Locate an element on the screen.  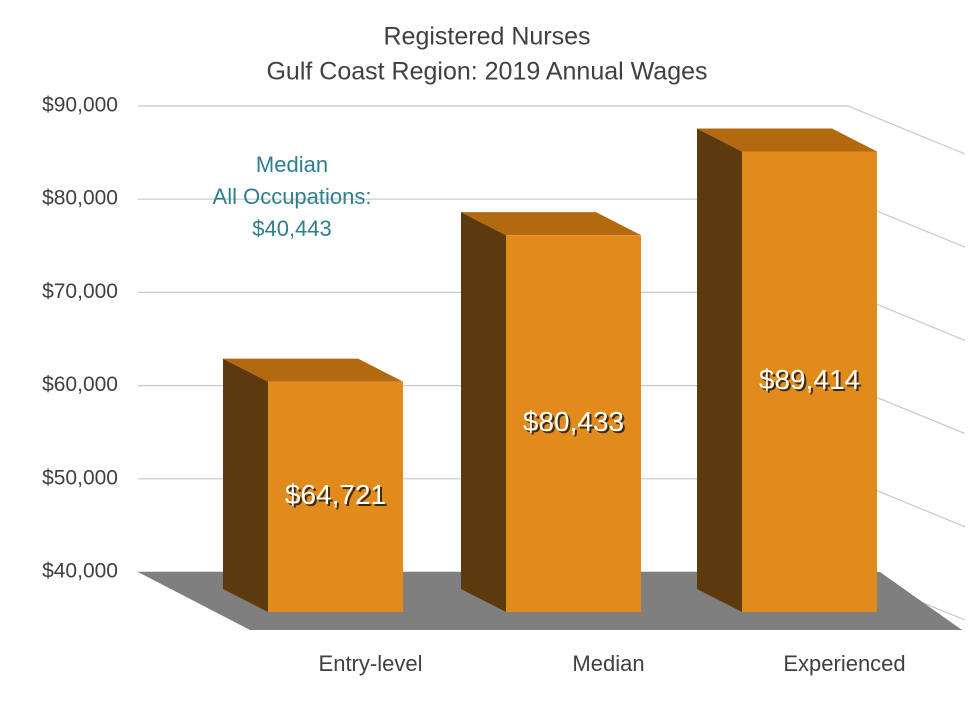
chart-title: Registered Nurses is located at coordinates (486, 37).